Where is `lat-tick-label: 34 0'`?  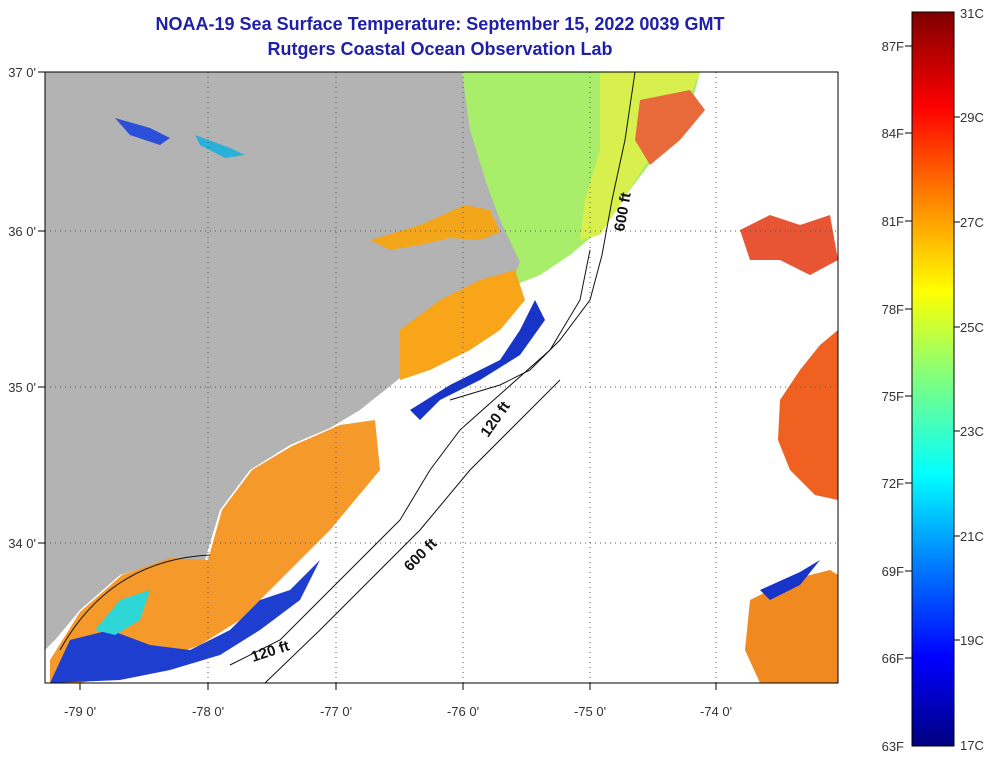
lat-tick-label: 34 0' is located at coordinates (22, 543).